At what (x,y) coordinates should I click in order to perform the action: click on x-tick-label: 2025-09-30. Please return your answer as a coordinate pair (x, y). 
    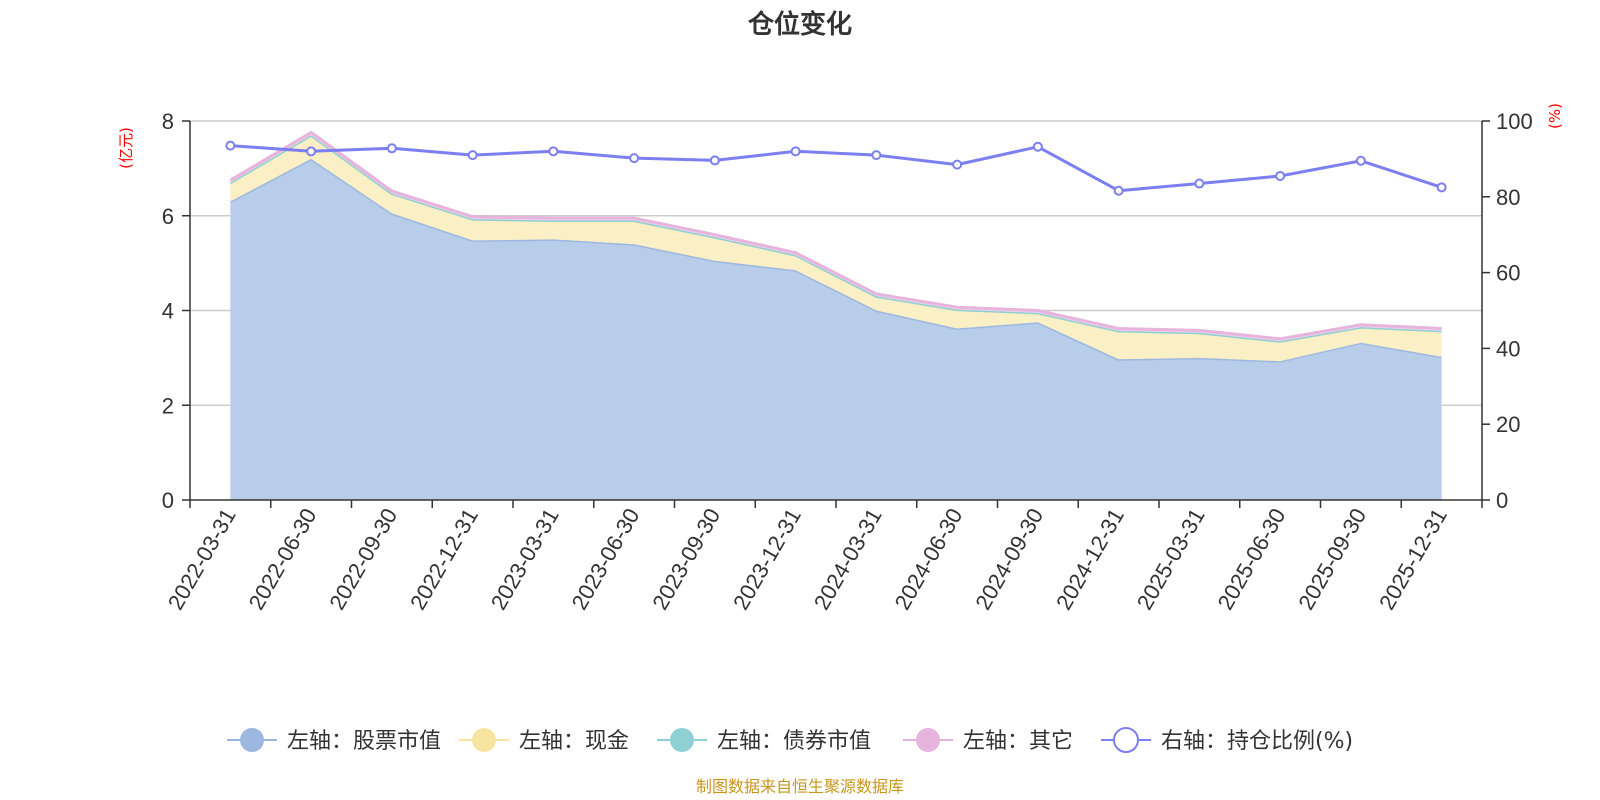
    Looking at the image, I should click on (1332, 559).